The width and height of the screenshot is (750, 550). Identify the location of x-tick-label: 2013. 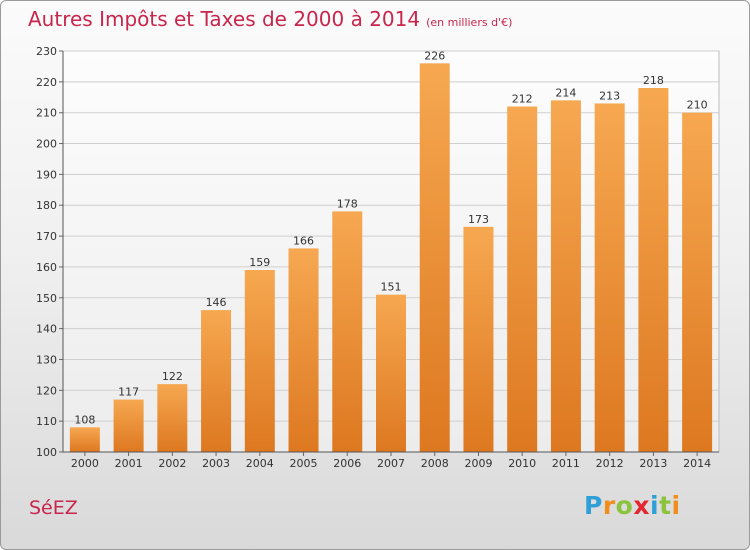
(653, 463).